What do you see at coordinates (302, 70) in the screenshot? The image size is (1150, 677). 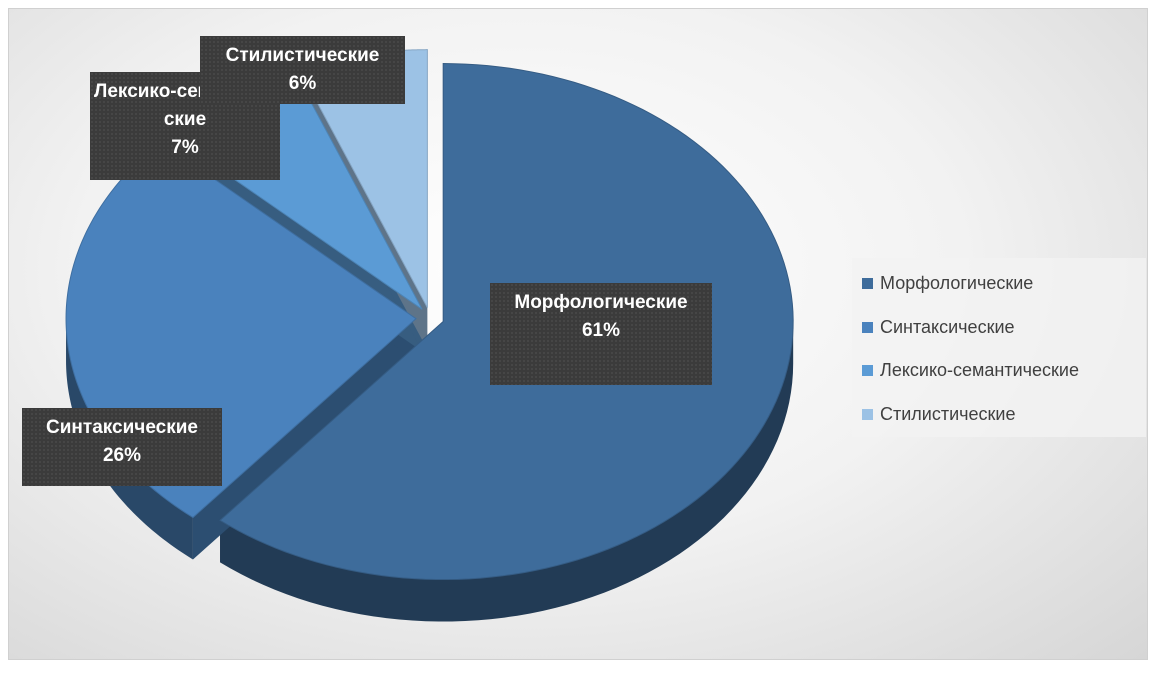 I see `data-label: Стилистические 6%` at bounding box center [302, 70].